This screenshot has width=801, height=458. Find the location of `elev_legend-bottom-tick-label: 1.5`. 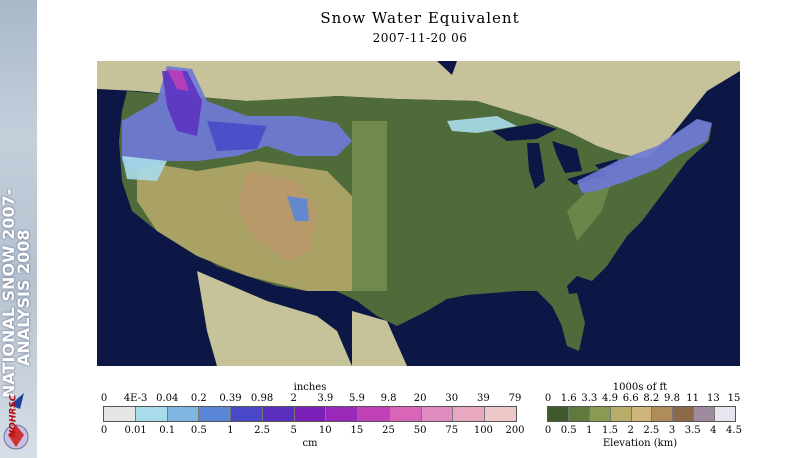

elev_legend-bottom-tick-label: 1.5 is located at coordinates (610, 430).